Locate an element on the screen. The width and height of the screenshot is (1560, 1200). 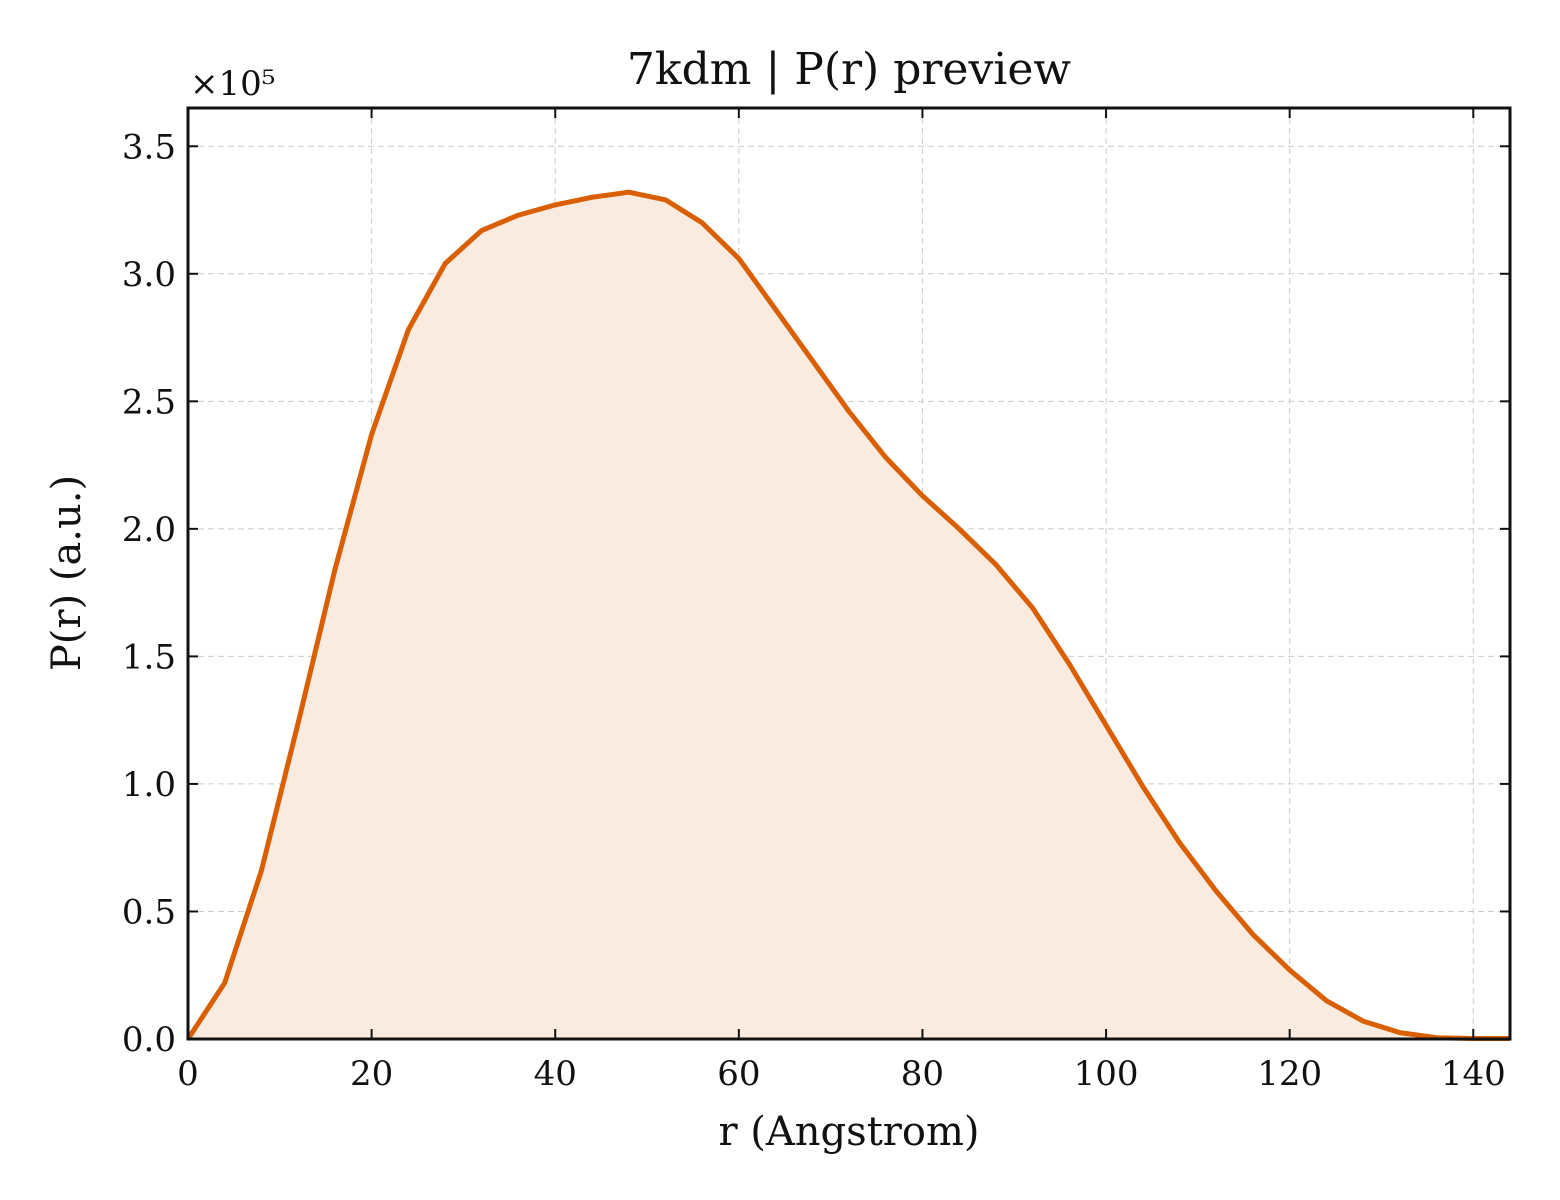
y-tick-label: 3.0 is located at coordinates (149, 275).